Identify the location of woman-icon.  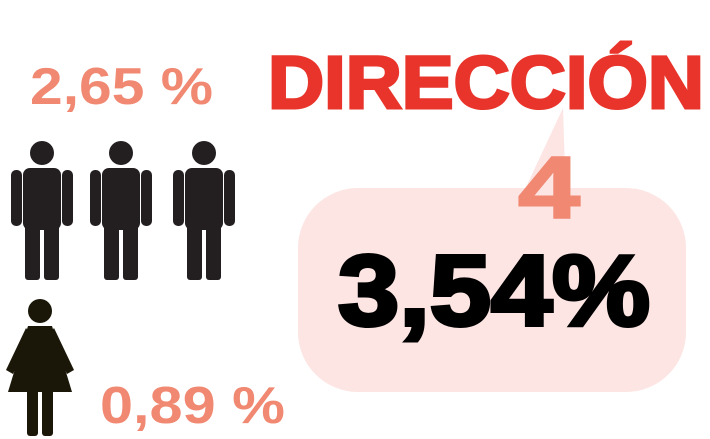
(40, 367).